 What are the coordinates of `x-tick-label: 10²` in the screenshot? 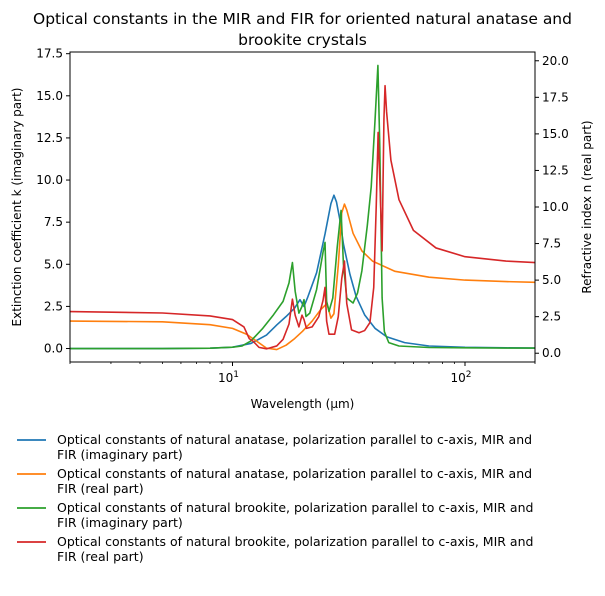 It's located at (461, 377).